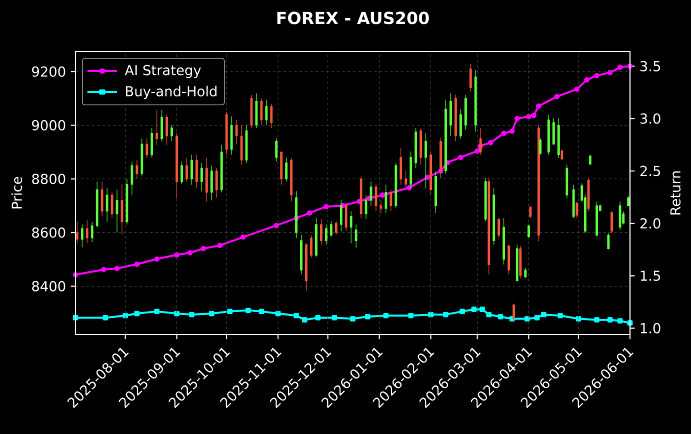 The image size is (691, 434). I want to click on chart-title: FOREX - AUS200, so click(353, 18).